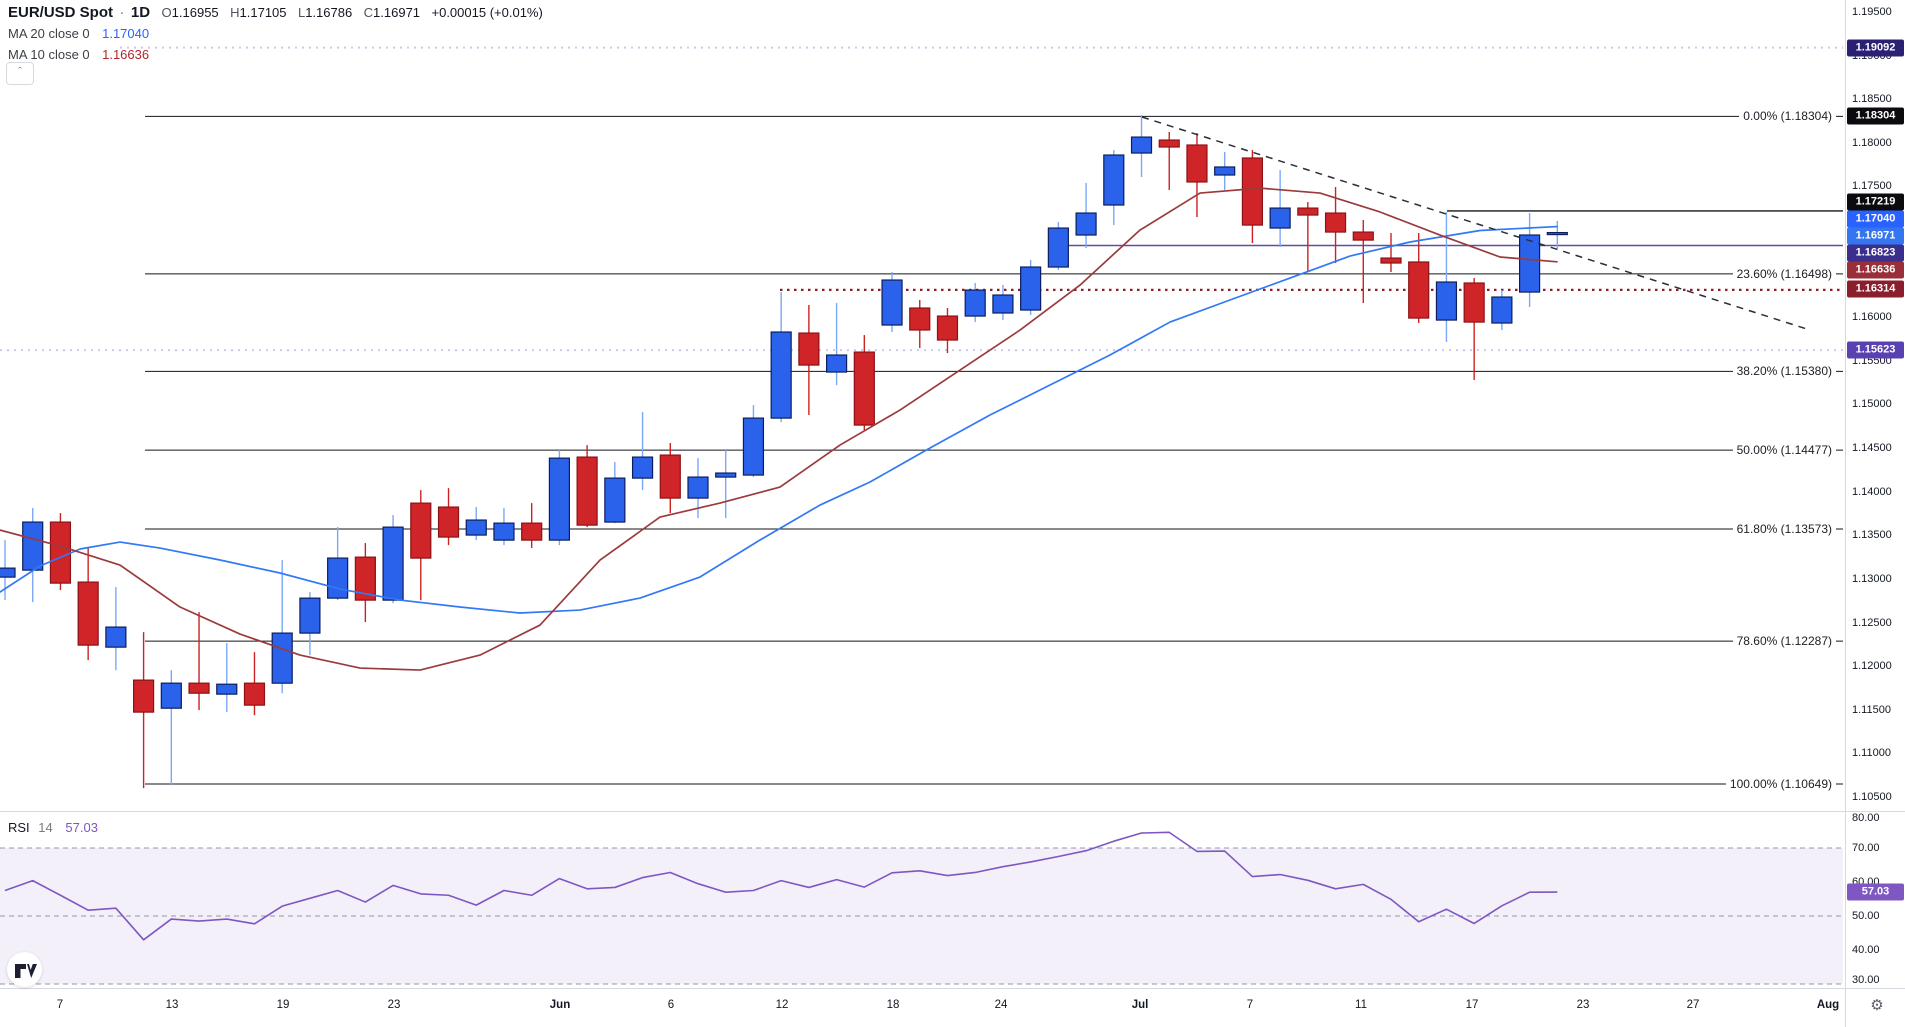 The image size is (1905, 1027). I want to click on time-axis-label: Jul, so click(1140, 1005).